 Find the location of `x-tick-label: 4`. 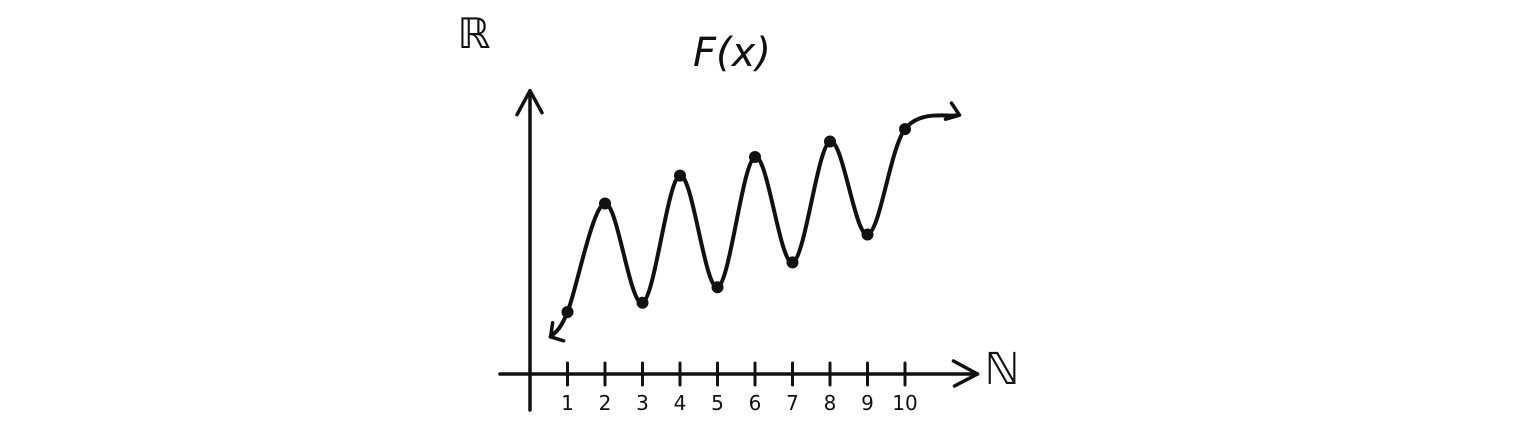

x-tick-label: 4 is located at coordinates (680, 403).